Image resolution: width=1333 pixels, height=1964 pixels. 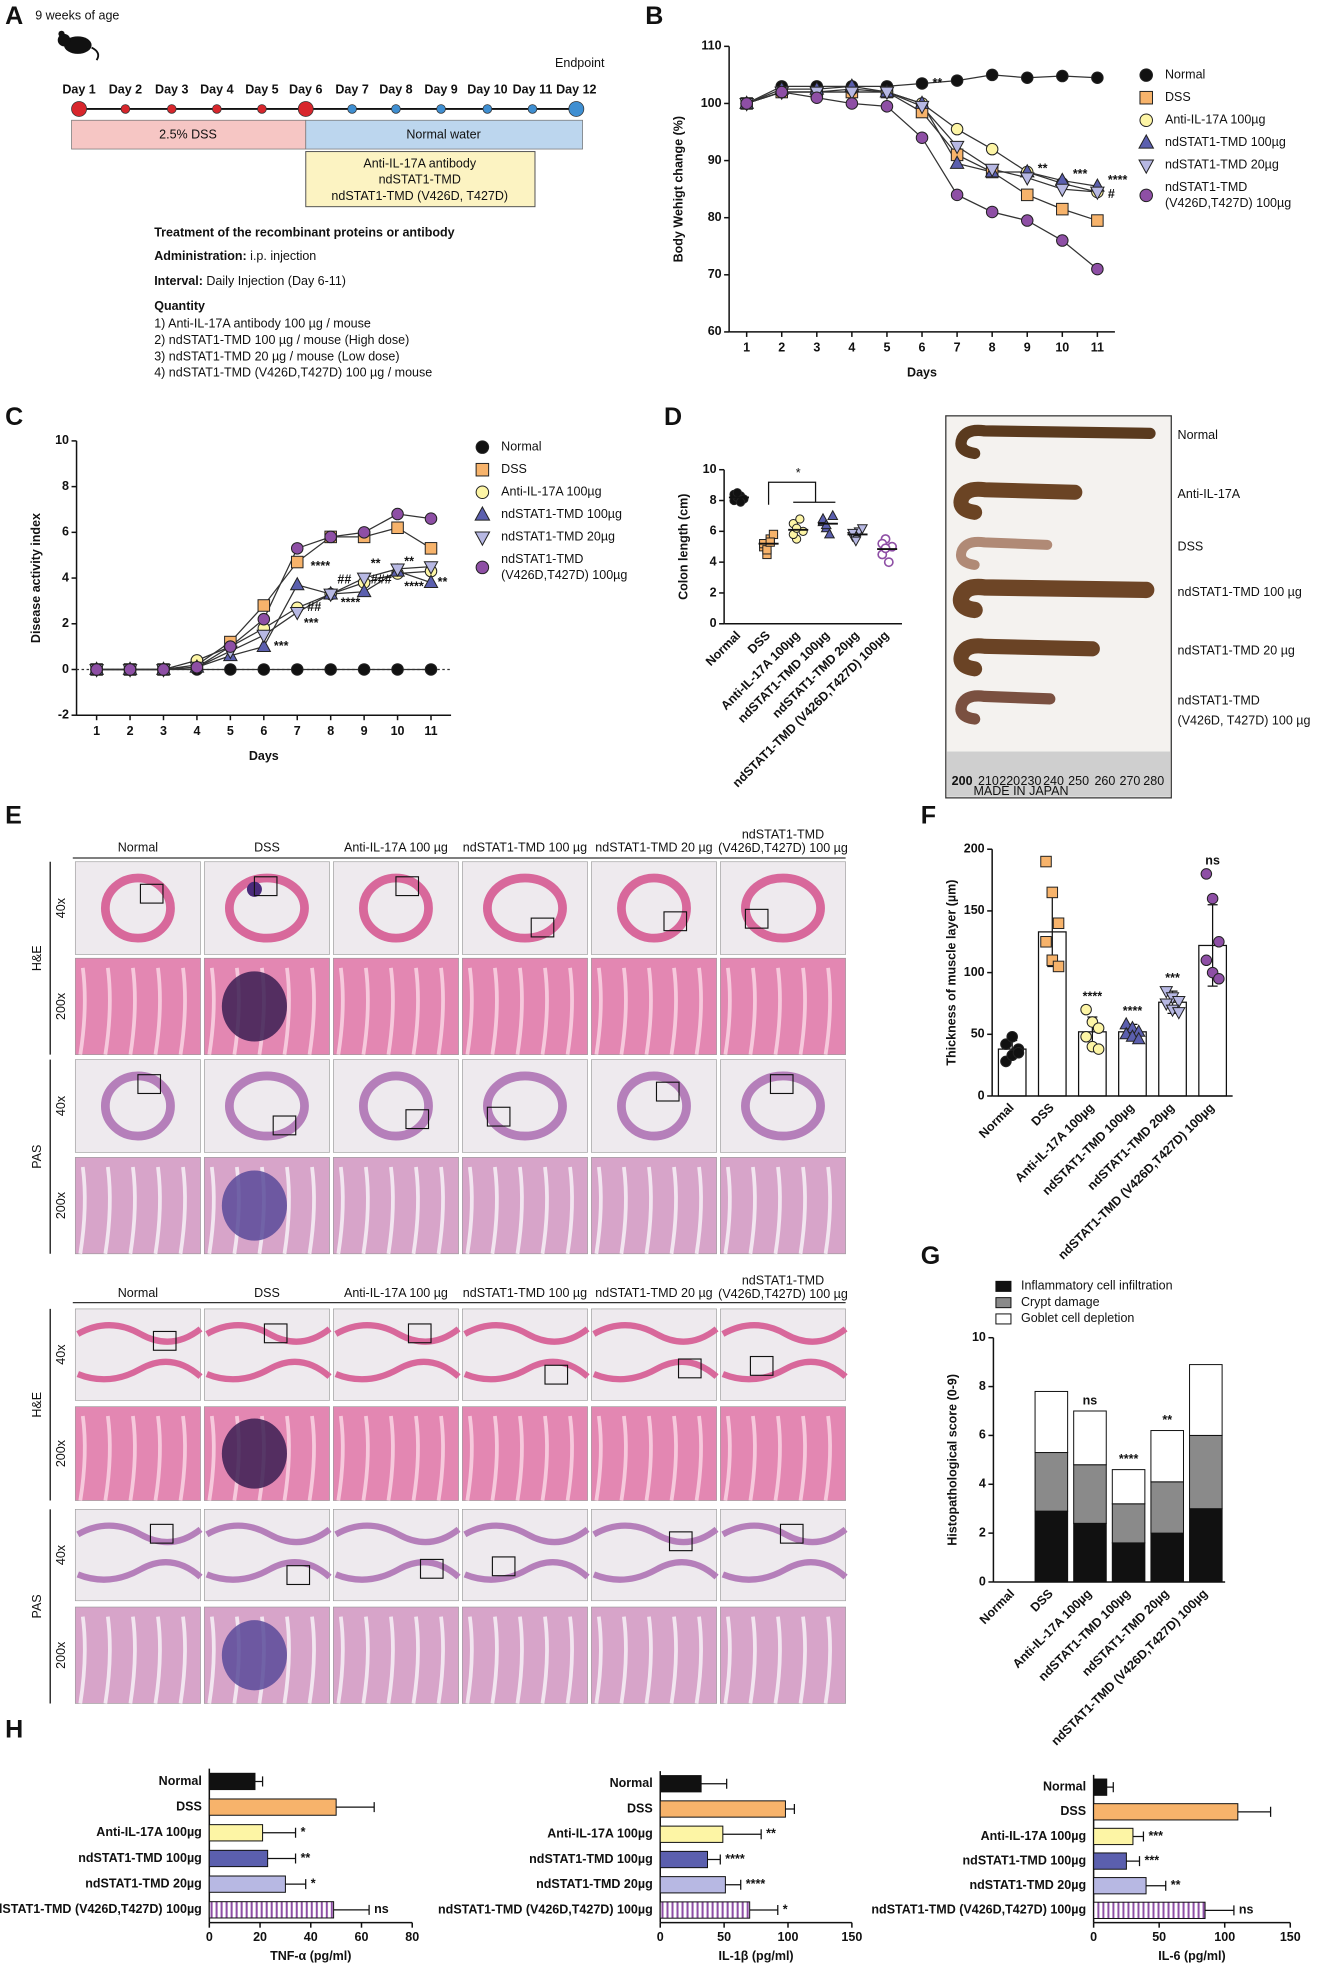 What do you see at coordinates (974, 849) in the screenshot?
I see `y-tick-label: 200` at bounding box center [974, 849].